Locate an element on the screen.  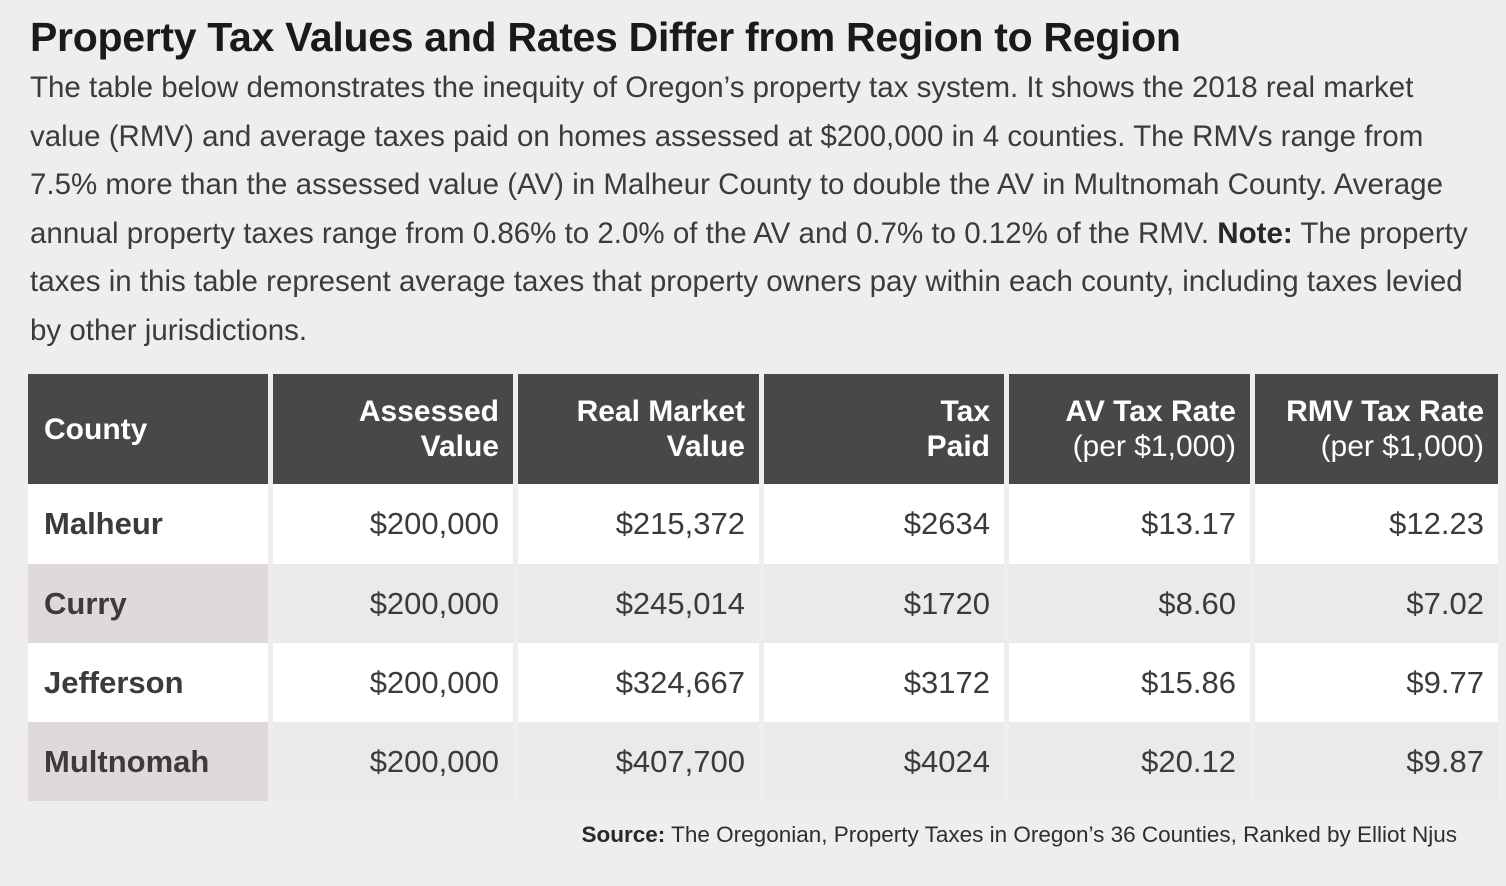
cell-av-tax-rate: $20.12 is located at coordinates (1129, 761).